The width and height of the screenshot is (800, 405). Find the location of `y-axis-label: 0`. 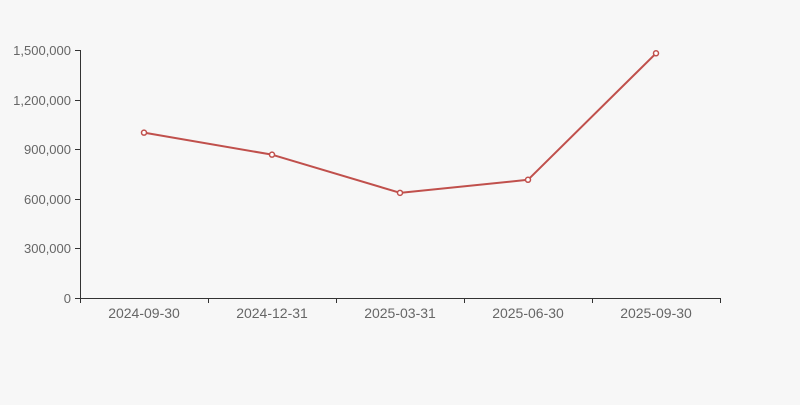

y-axis-label: 0 is located at coordinates (67, 298).